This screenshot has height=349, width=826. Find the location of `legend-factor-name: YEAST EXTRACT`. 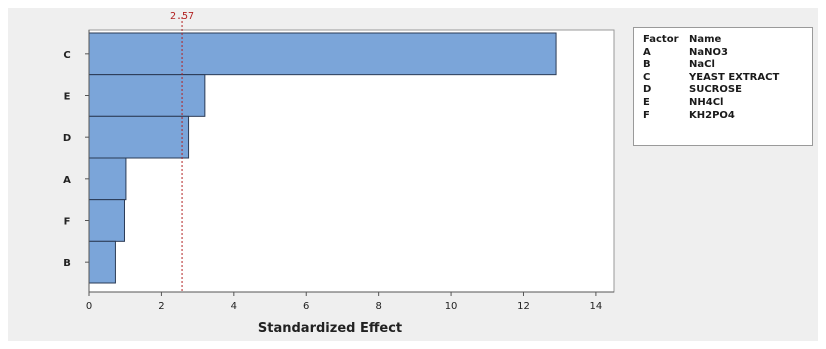

legend-factor-name: YEAST EXTRACT is located at coordinates (734, 77).